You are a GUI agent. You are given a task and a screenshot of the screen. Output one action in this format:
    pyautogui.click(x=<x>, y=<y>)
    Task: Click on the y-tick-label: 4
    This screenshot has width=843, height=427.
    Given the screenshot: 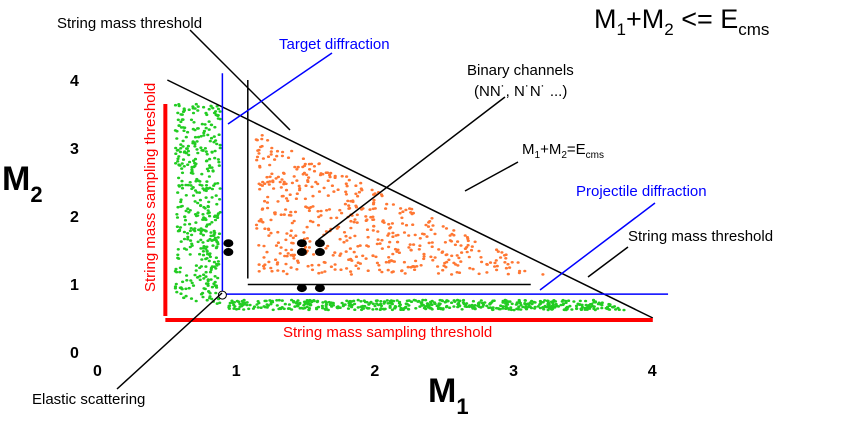 What is the action you would take?
    pyautogui.click(x=74, y=81)
    